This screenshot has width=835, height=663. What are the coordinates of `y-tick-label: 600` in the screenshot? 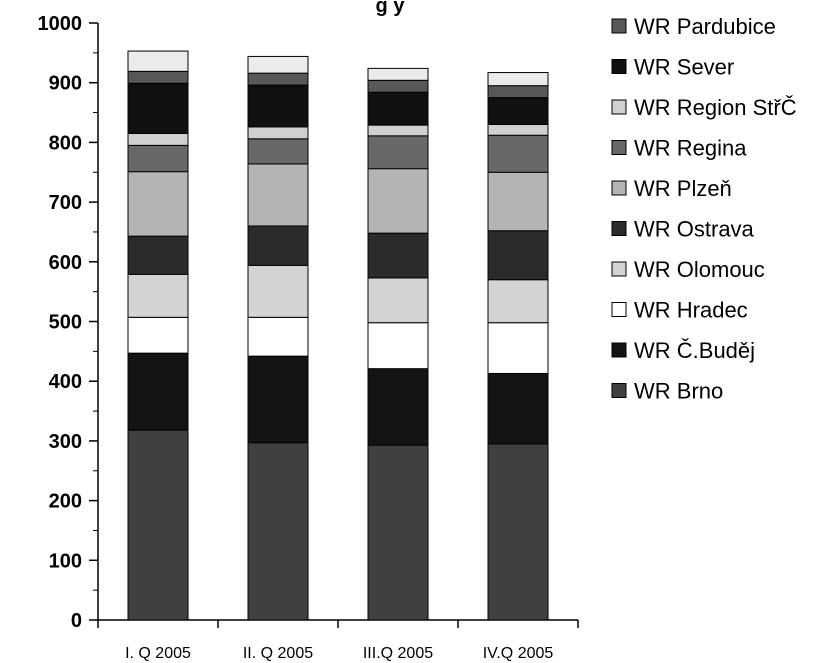 It's located at (65, 263).